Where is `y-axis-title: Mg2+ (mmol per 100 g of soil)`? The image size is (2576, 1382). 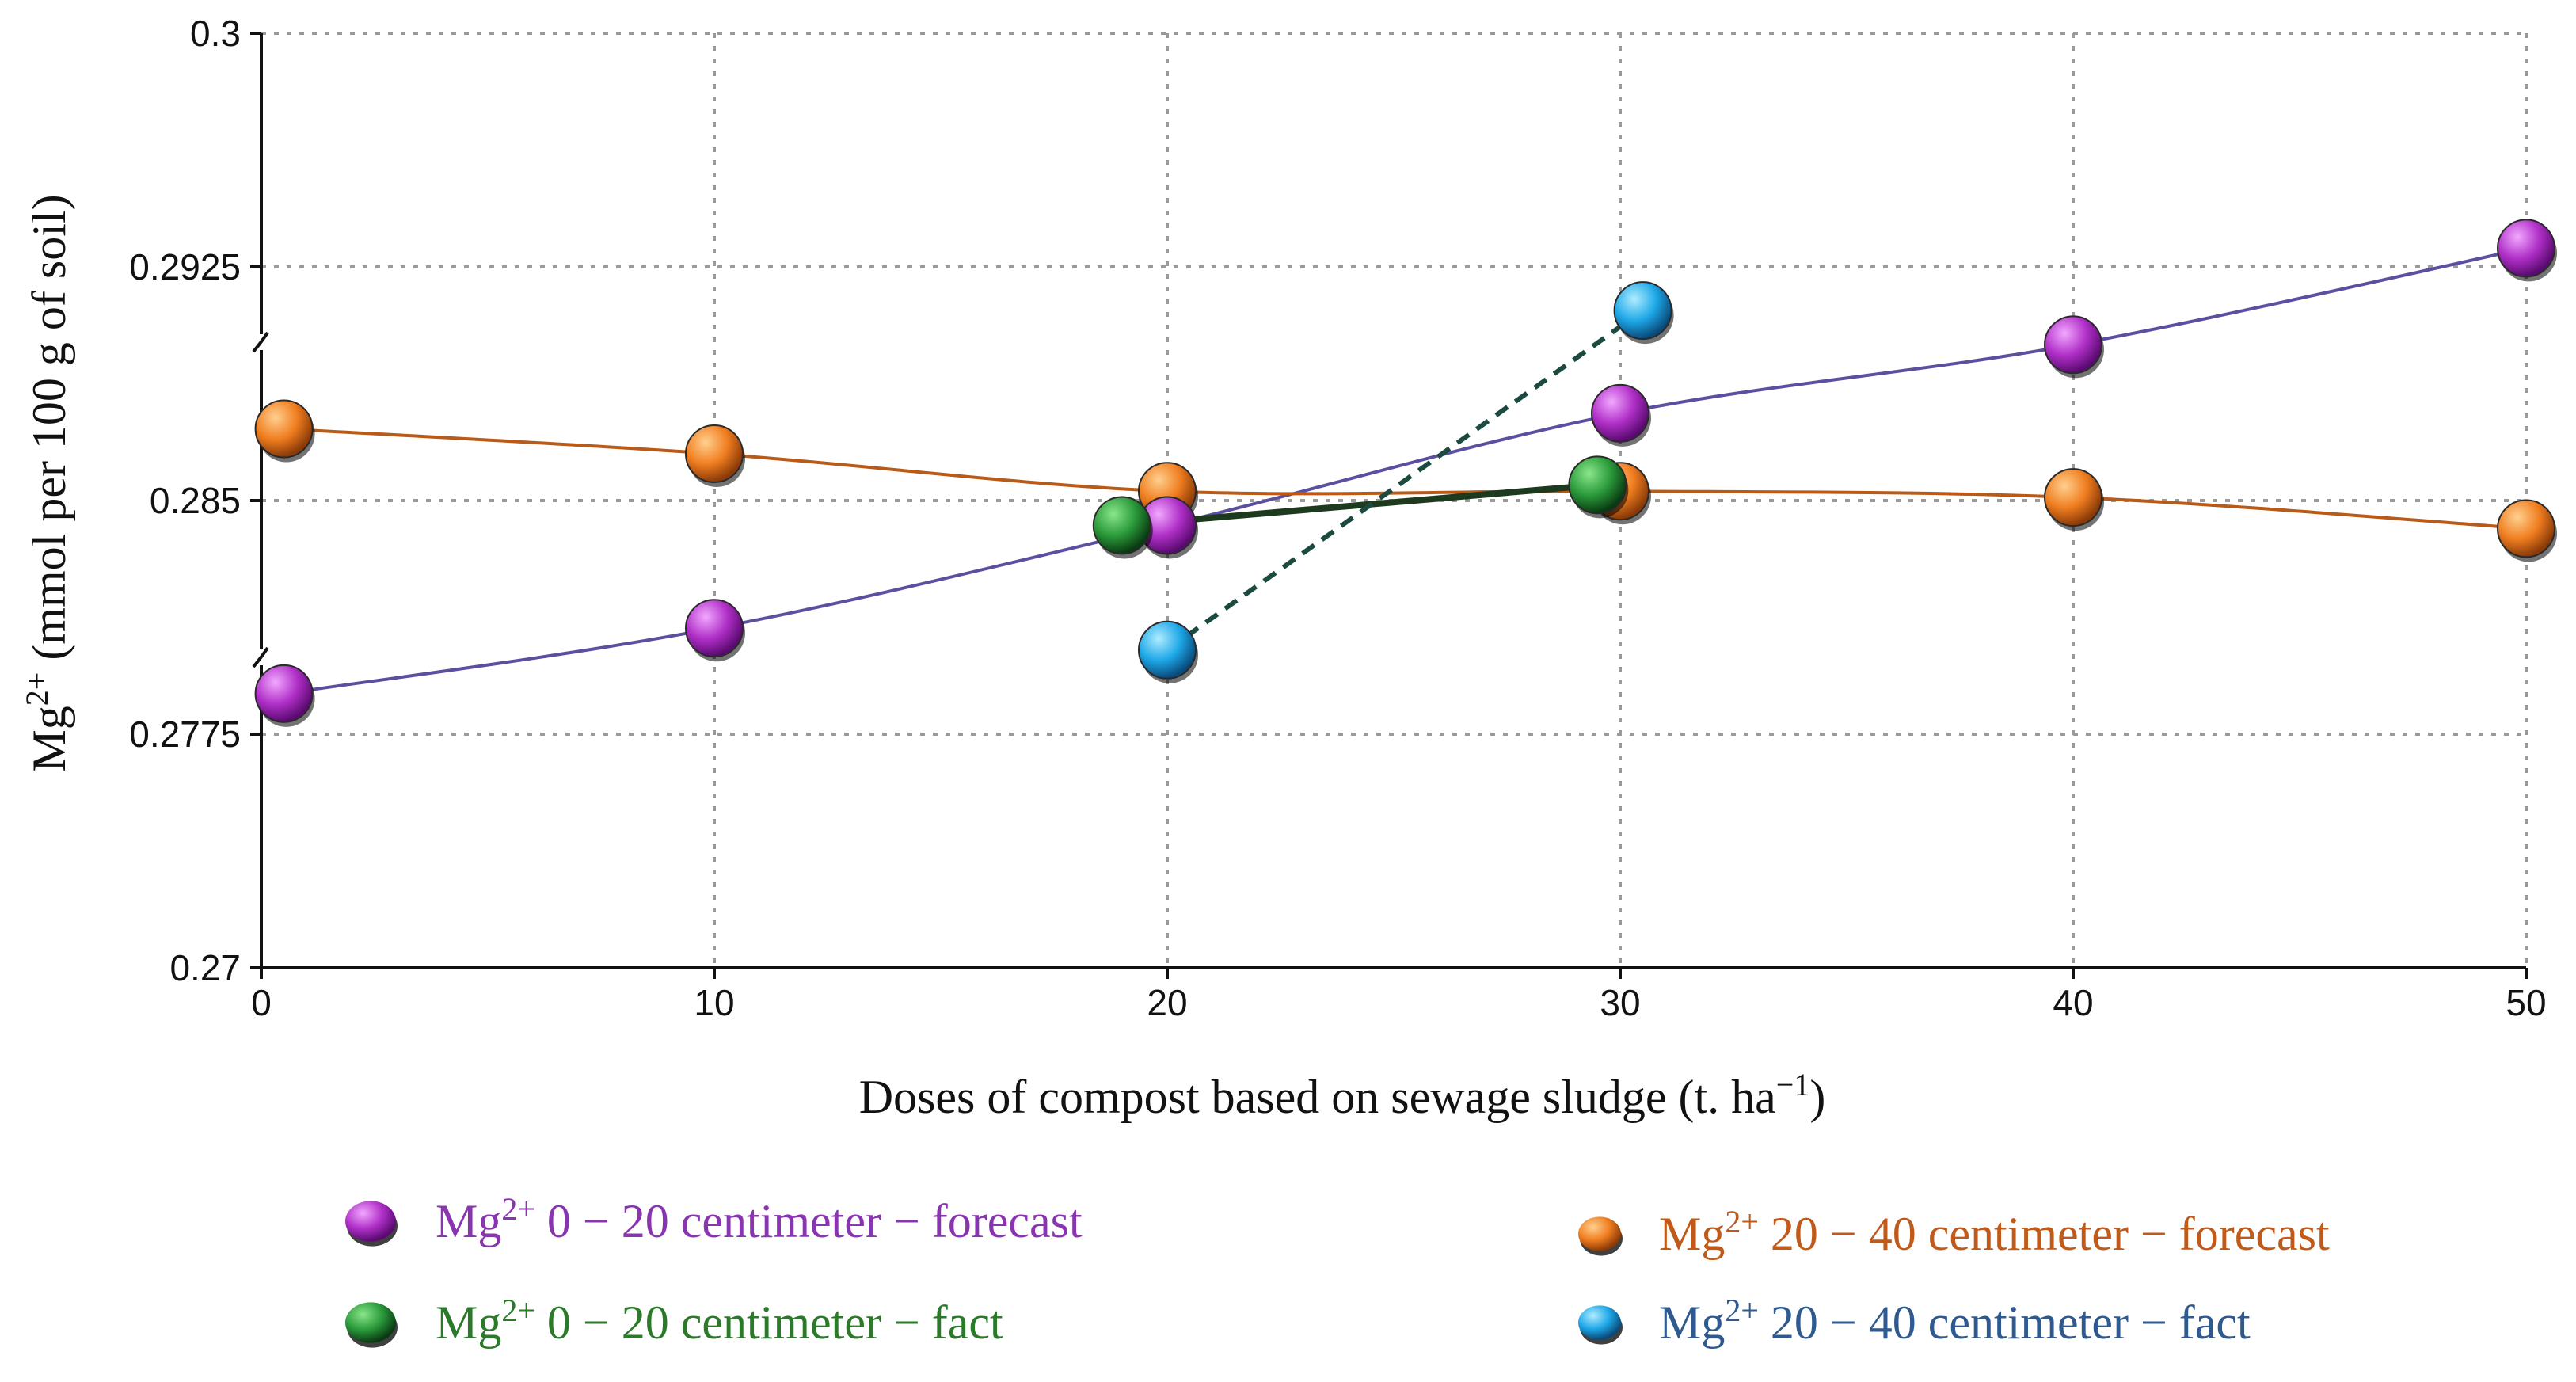 y-axis-title: Mg2+ (mmol per 100 g of soil) is located at coordinates (47, 483).